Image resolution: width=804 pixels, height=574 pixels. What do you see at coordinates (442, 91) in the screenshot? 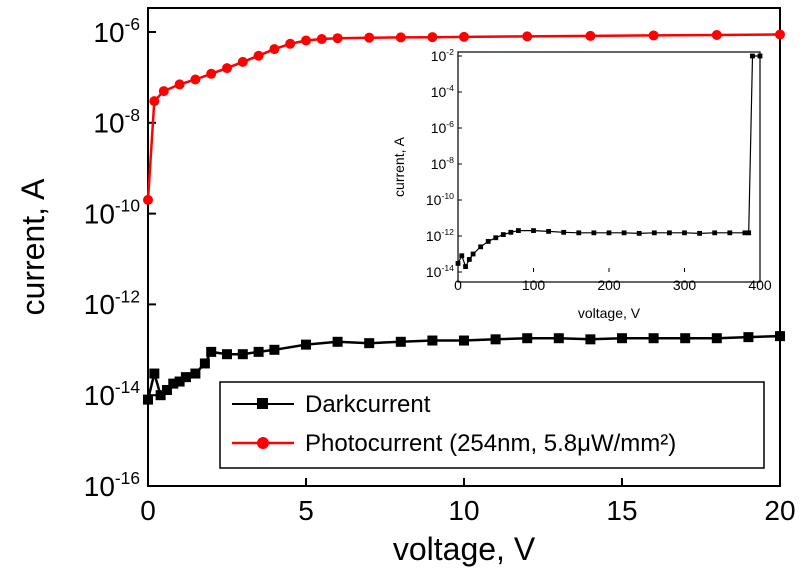
I see `inset-y-tick-label: 10⁻⁴` at bounding box center [442, 91].